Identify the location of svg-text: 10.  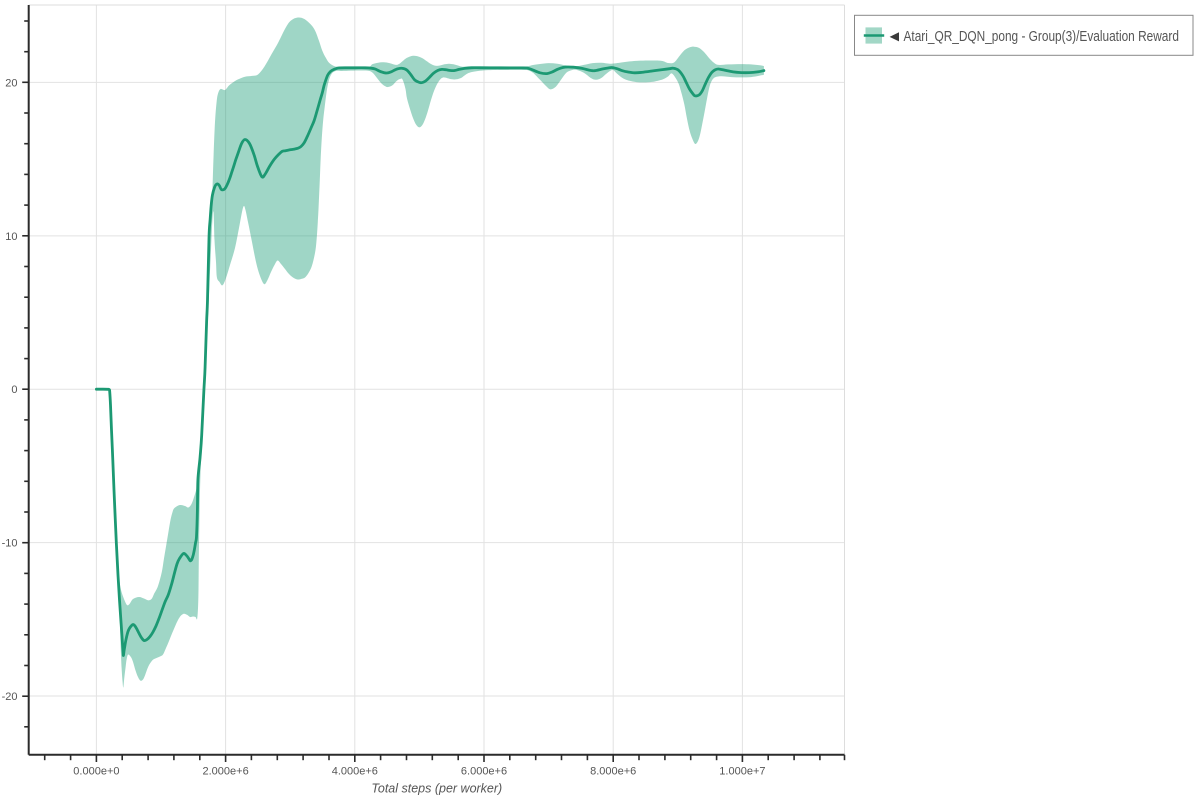
(11, 237).